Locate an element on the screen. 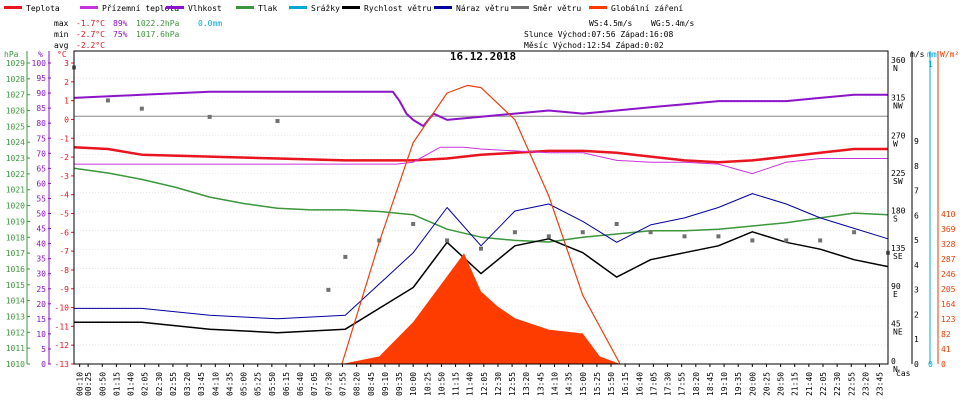  celsius-tick-15: -12 is located at coordinates (62, 345).